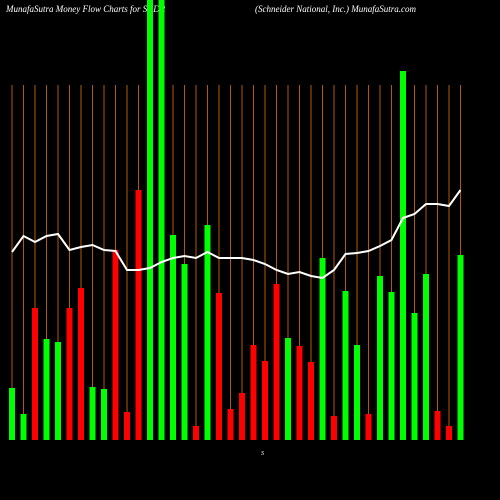 The image size is (500, 500). Describe the element at coordinates (262, 454) in the screenshot. I see `x-label: S` at that location.